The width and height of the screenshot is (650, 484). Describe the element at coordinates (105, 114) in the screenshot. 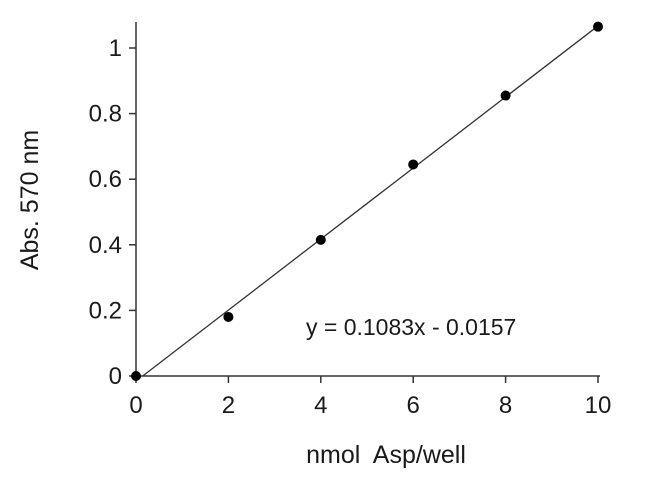

I see `y-tick-label: 0.8` at that location.